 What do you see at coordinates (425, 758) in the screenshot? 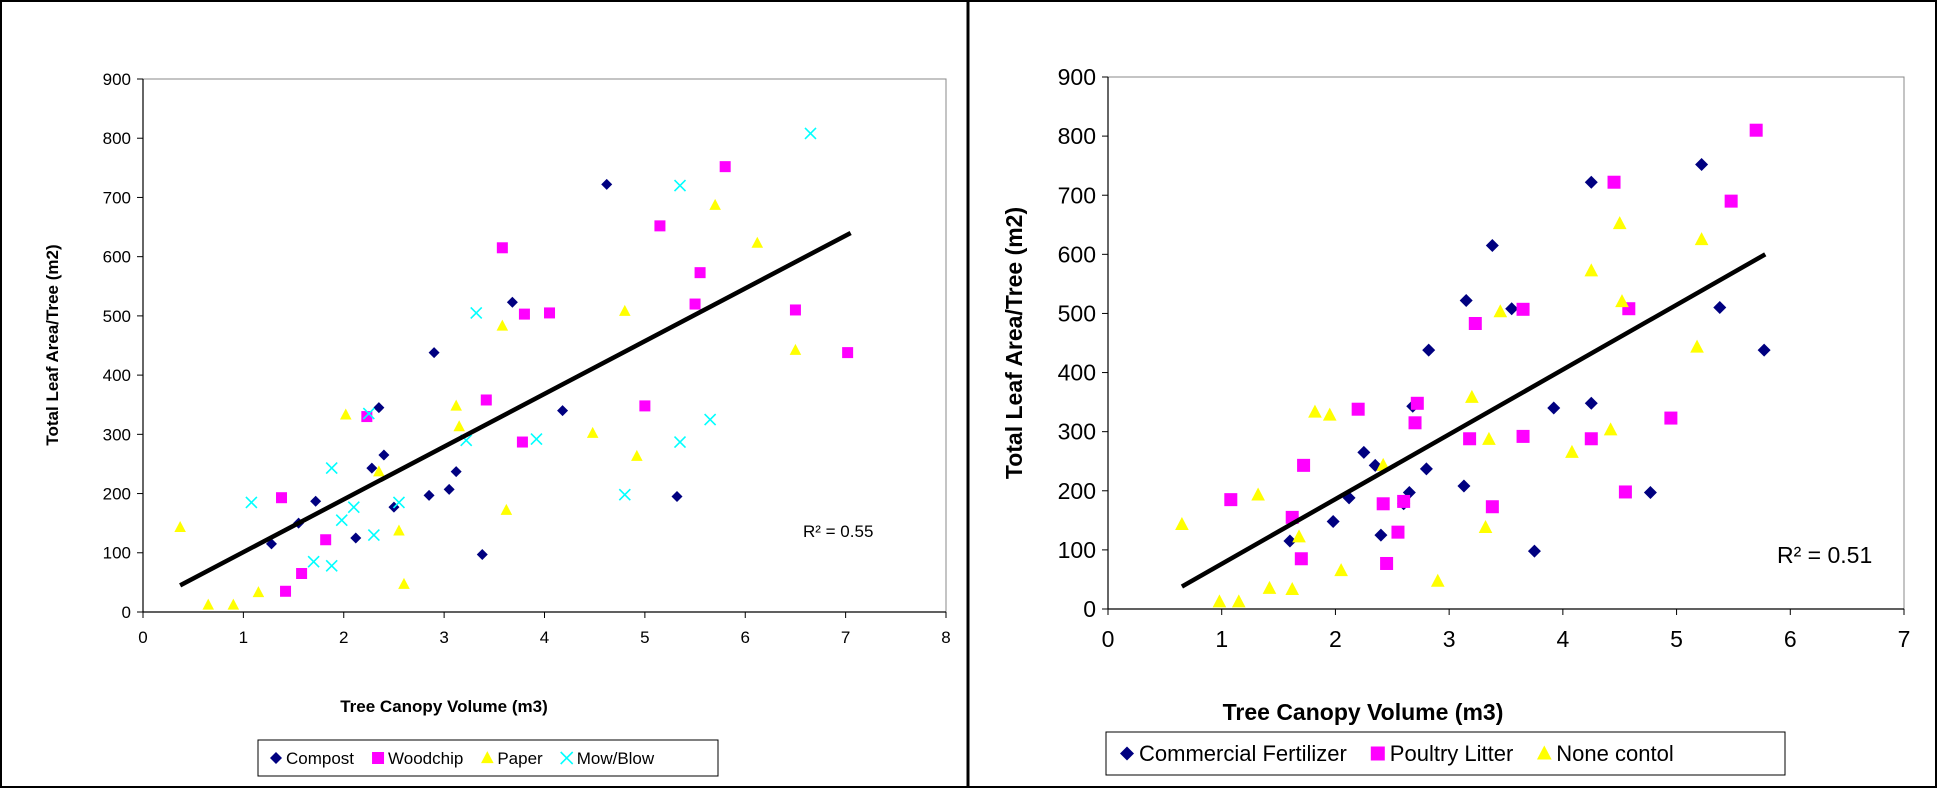
I see `legend-label-woodchip: Woodchip` at bounding box center [425, 758].